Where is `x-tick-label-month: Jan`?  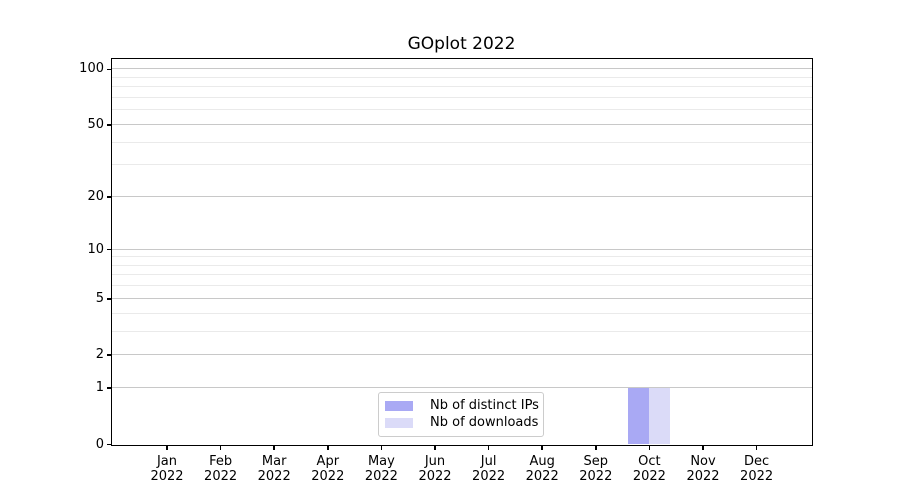
x-tick-label-month: Jan is located at coordinates (167, 461).